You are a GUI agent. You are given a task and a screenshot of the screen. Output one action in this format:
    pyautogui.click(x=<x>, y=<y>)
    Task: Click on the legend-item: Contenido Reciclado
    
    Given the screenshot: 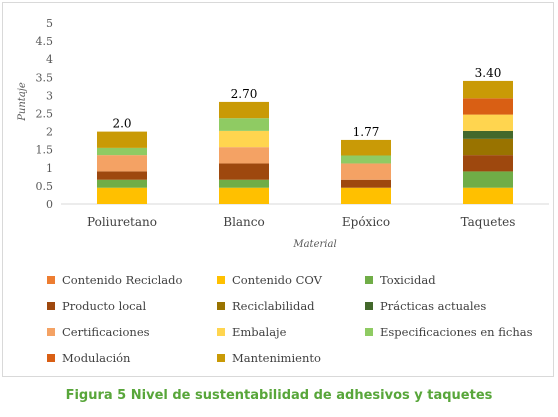 What is the action you would take?
    pyautogui.click(x=132, y=279)
    